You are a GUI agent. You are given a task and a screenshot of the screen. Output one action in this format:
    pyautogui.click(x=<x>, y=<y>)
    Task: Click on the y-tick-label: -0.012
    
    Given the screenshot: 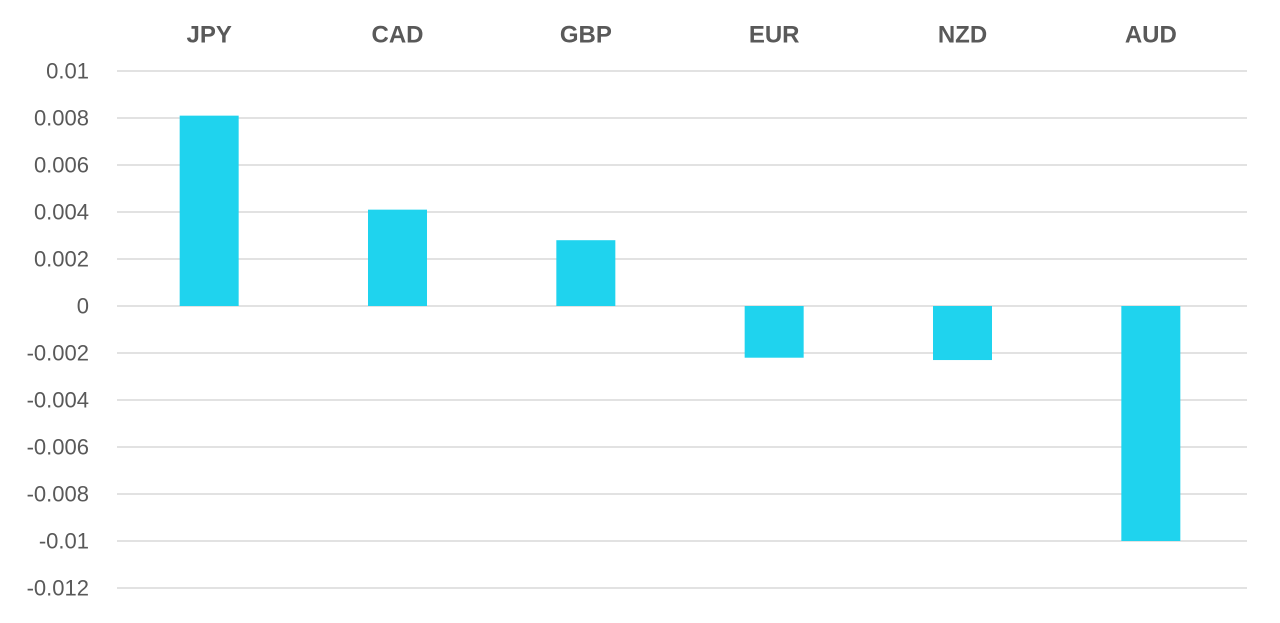 What is the action you would take?
    pyautogui.click(x=58, y=588)
    